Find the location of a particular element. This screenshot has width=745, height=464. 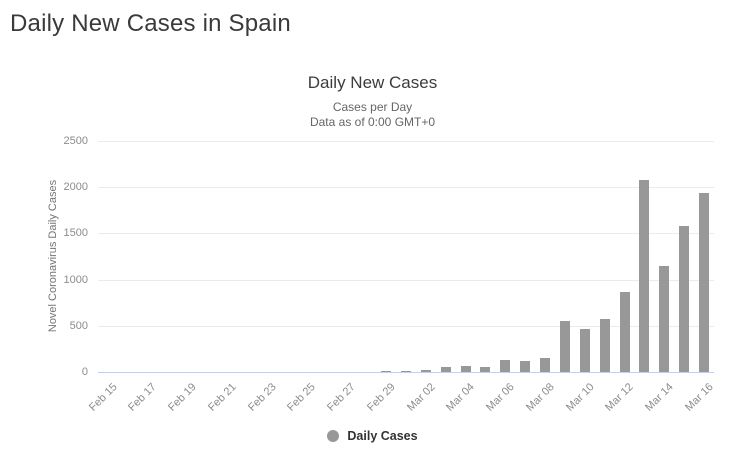

x-tick-label: Mar 06 is located at coordinates (500, 397).